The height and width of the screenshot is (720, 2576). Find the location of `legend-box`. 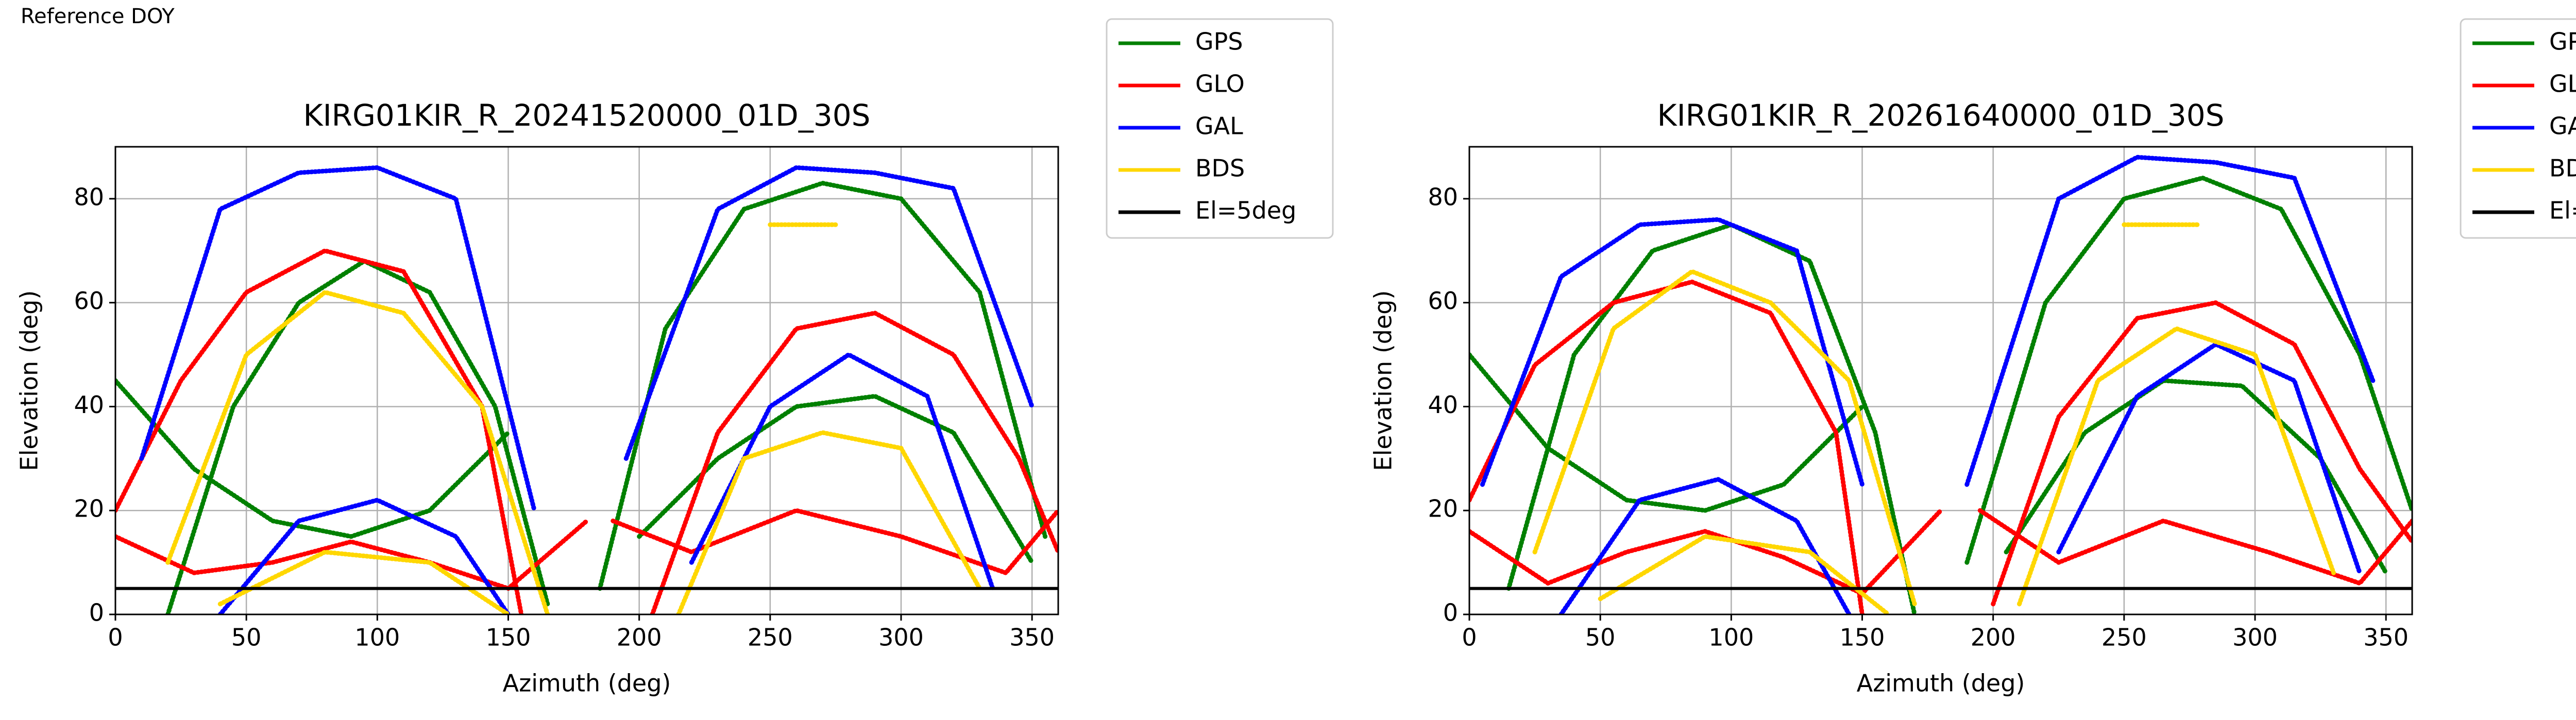

legend-box is located at coordinates (1220, 128).